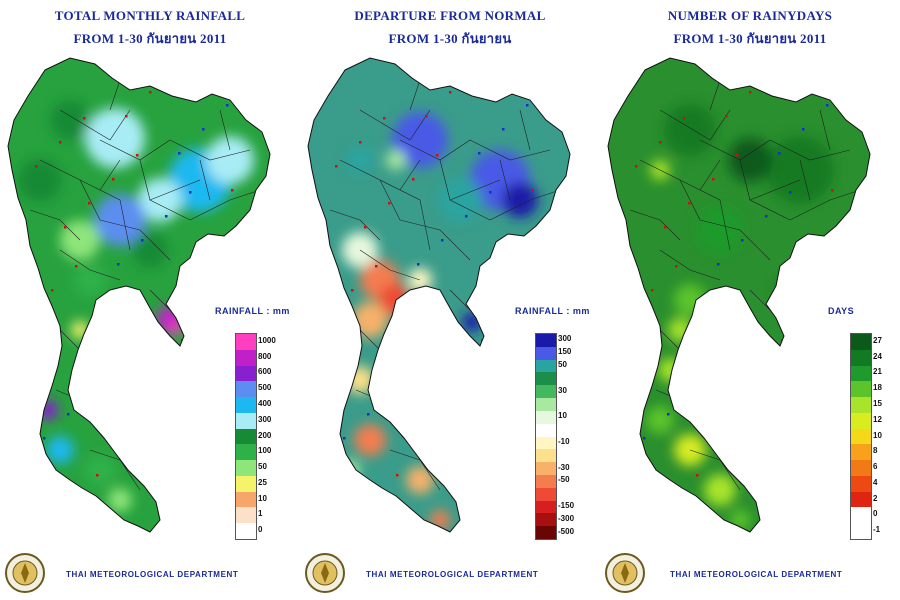 This screenshot has height=600, width=900. Describe the element at coordinates (265, 403) in the screenshot. I see `legend-label: 400` at that location.